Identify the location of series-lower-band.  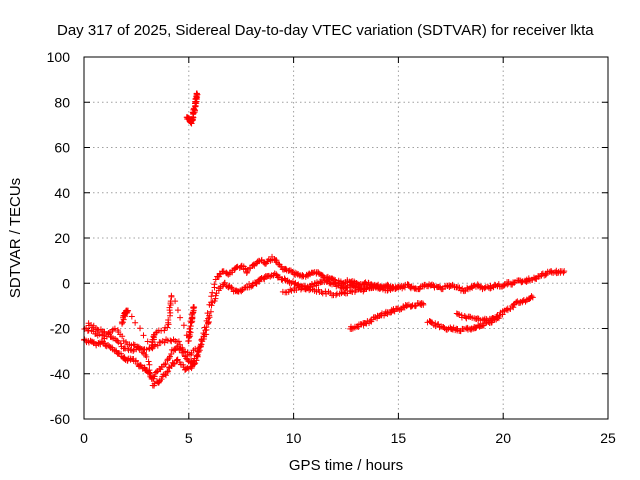
(149, 351).